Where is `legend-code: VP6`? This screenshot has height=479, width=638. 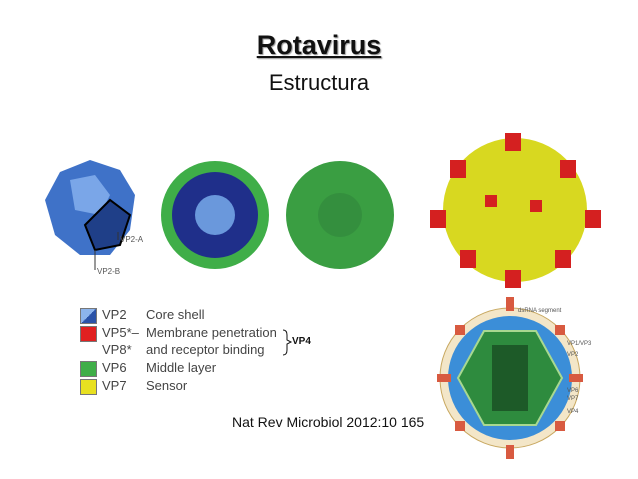
legend-code: VP6 is located at coordinates (114, 367).